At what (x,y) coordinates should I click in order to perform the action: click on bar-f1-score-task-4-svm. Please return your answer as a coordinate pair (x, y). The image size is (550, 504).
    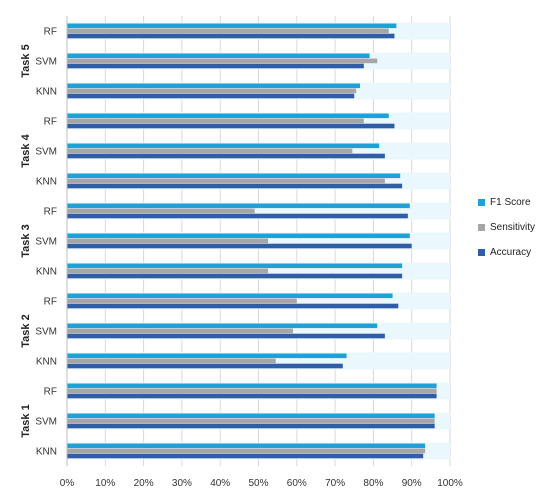
    Looking at the image, I should click on (223, 146).